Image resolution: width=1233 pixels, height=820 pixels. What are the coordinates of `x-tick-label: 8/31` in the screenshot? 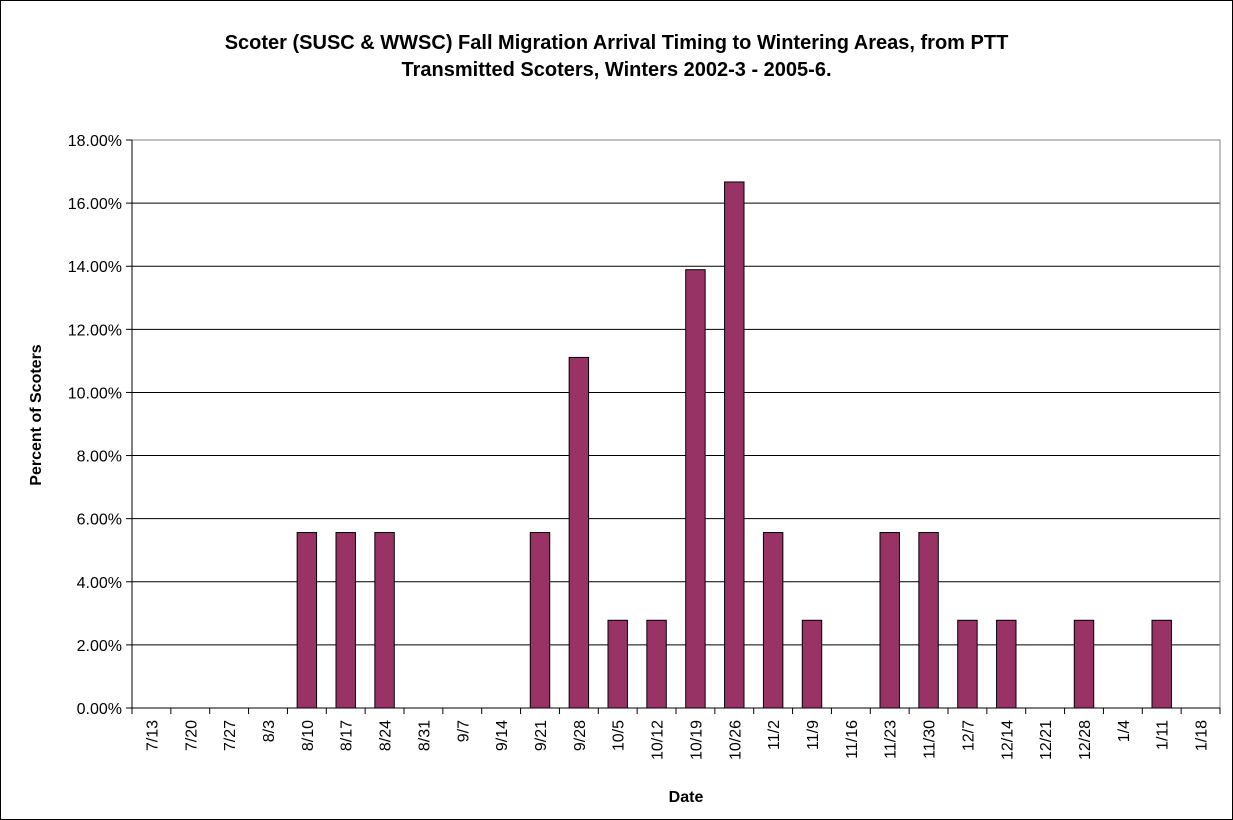 It's located at (424, 735).